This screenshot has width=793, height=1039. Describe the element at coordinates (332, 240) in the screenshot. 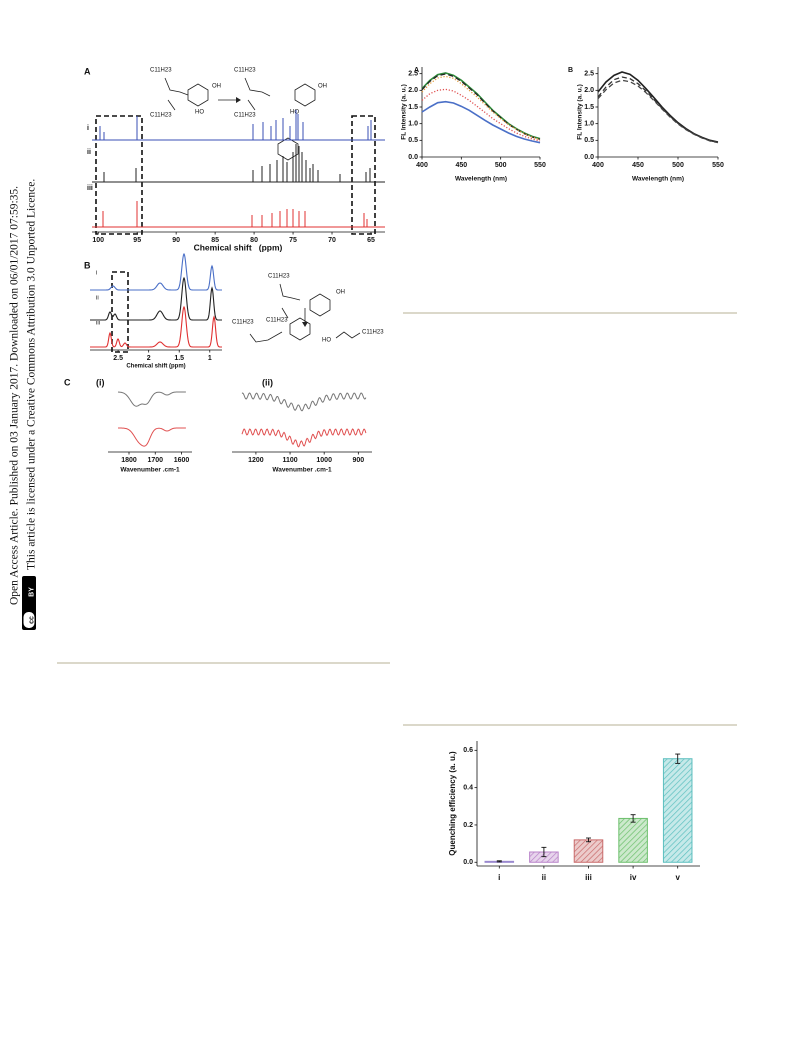

I see `x-tick-label: 70` at that location.